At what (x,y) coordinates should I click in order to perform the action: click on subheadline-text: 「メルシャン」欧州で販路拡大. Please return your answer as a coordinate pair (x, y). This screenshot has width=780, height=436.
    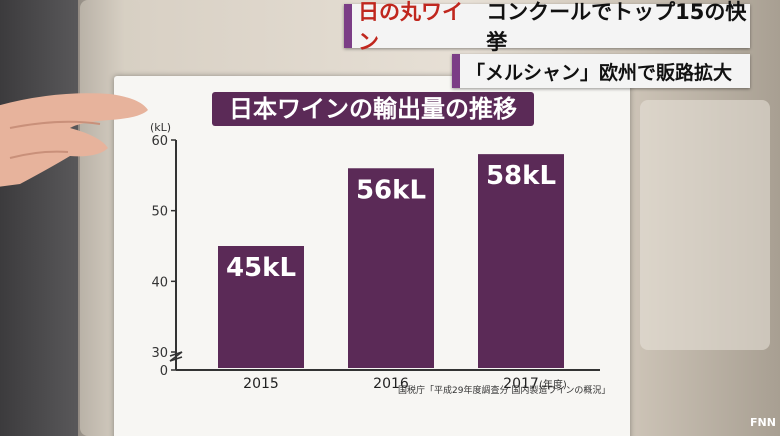
    Looking at the image, I should click on (599, 72).